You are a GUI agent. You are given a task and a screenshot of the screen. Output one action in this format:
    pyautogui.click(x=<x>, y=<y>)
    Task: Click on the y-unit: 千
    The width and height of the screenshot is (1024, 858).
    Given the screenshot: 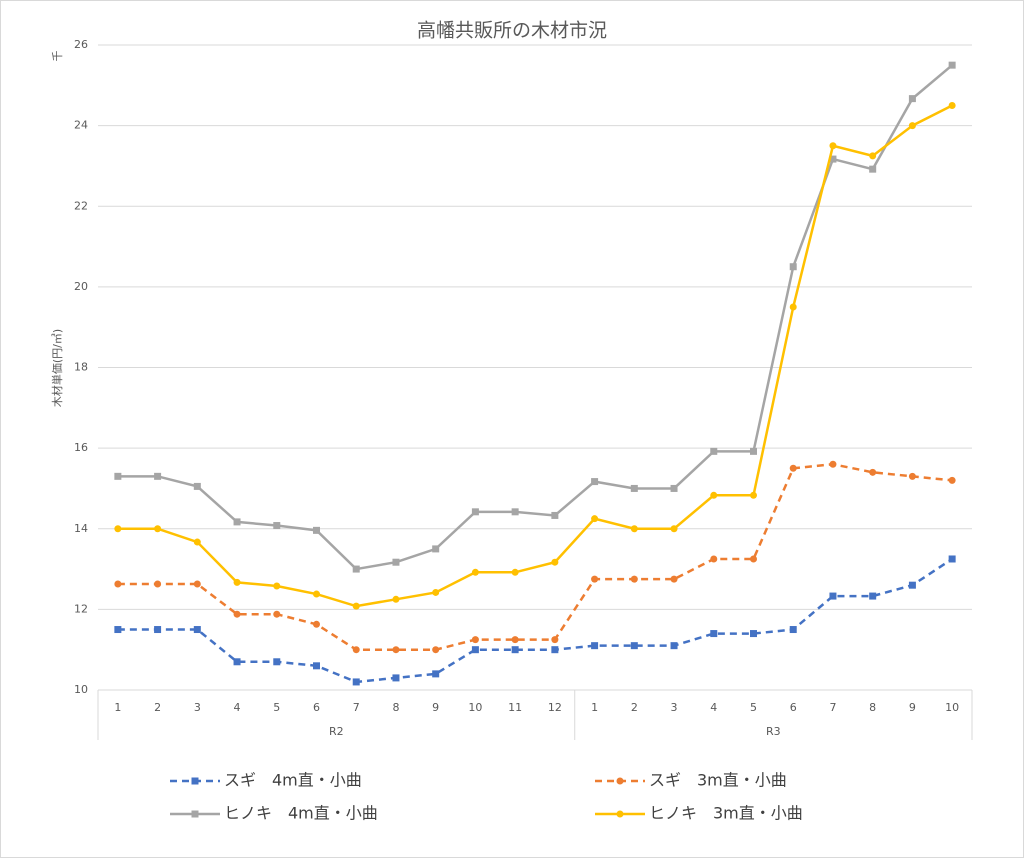 What is the action you would take?
    pyautogui.click(x=57, y=56)
    